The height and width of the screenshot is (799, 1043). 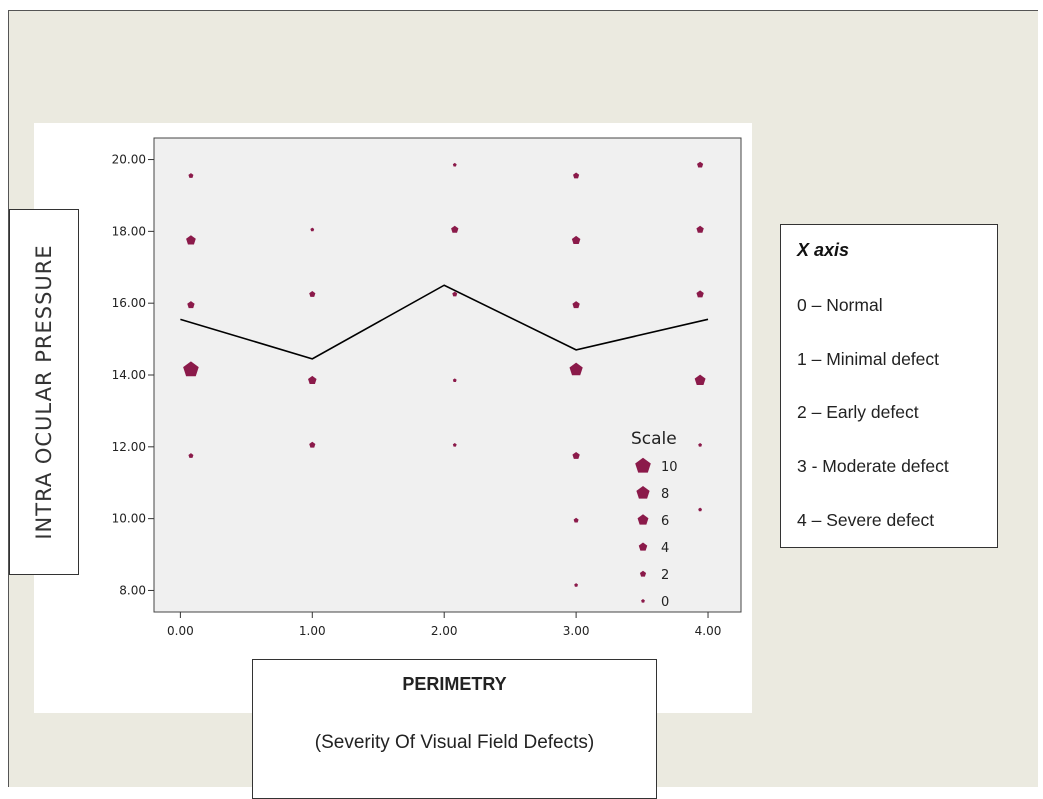 What do you see at coordinates (129, 231) in the screenshot?
I see `y-tick-label: 18.00` at bounding box center [129, 231].